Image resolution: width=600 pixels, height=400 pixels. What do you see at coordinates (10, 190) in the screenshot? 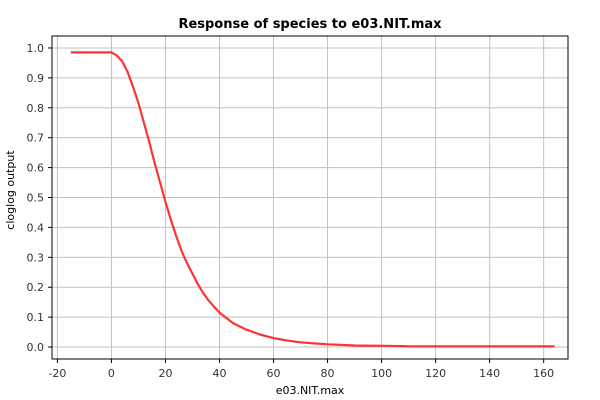
I see `y-axis-label: cloglog output` at bounding box center [10, 190].